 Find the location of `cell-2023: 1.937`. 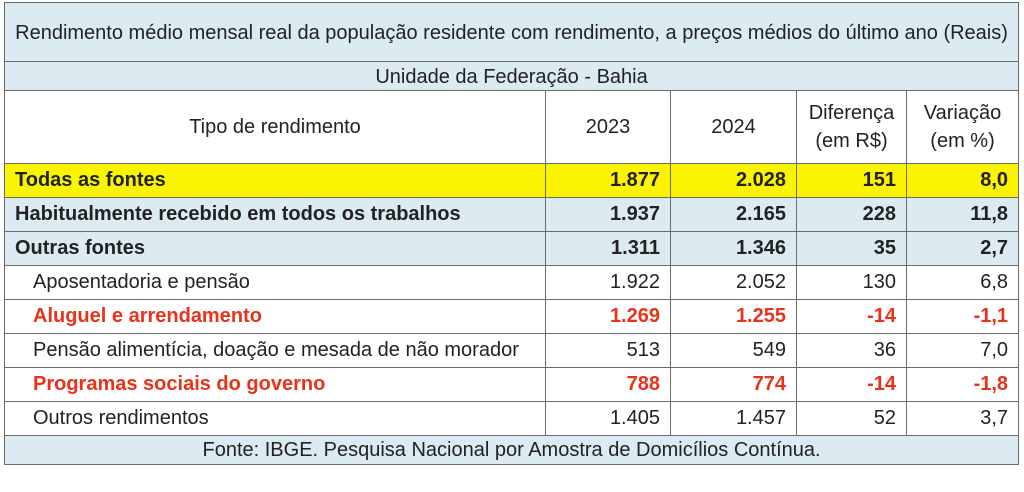

cell-2023: 1.937 is located at coordinates (608, 214).